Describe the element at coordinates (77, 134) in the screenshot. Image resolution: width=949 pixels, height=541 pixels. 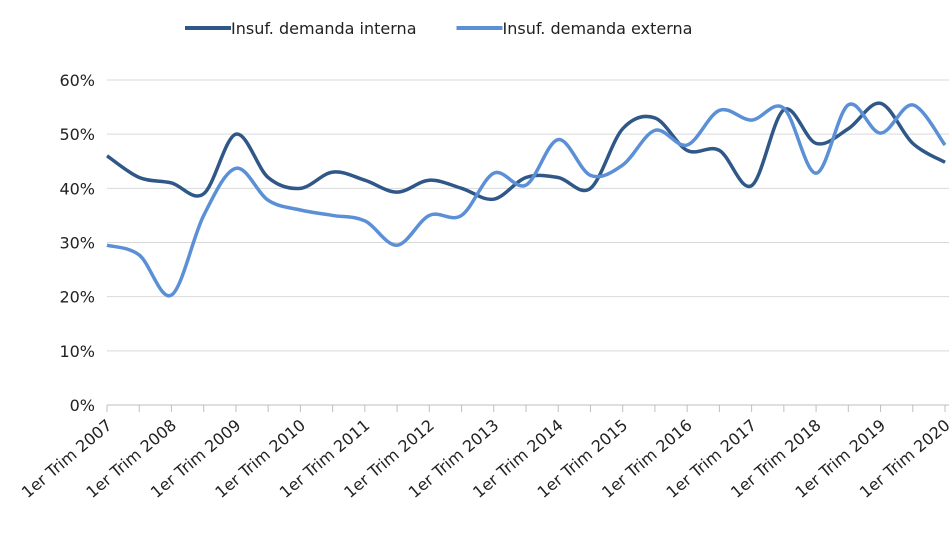
I see `y-tick-label: 50%` at that location.